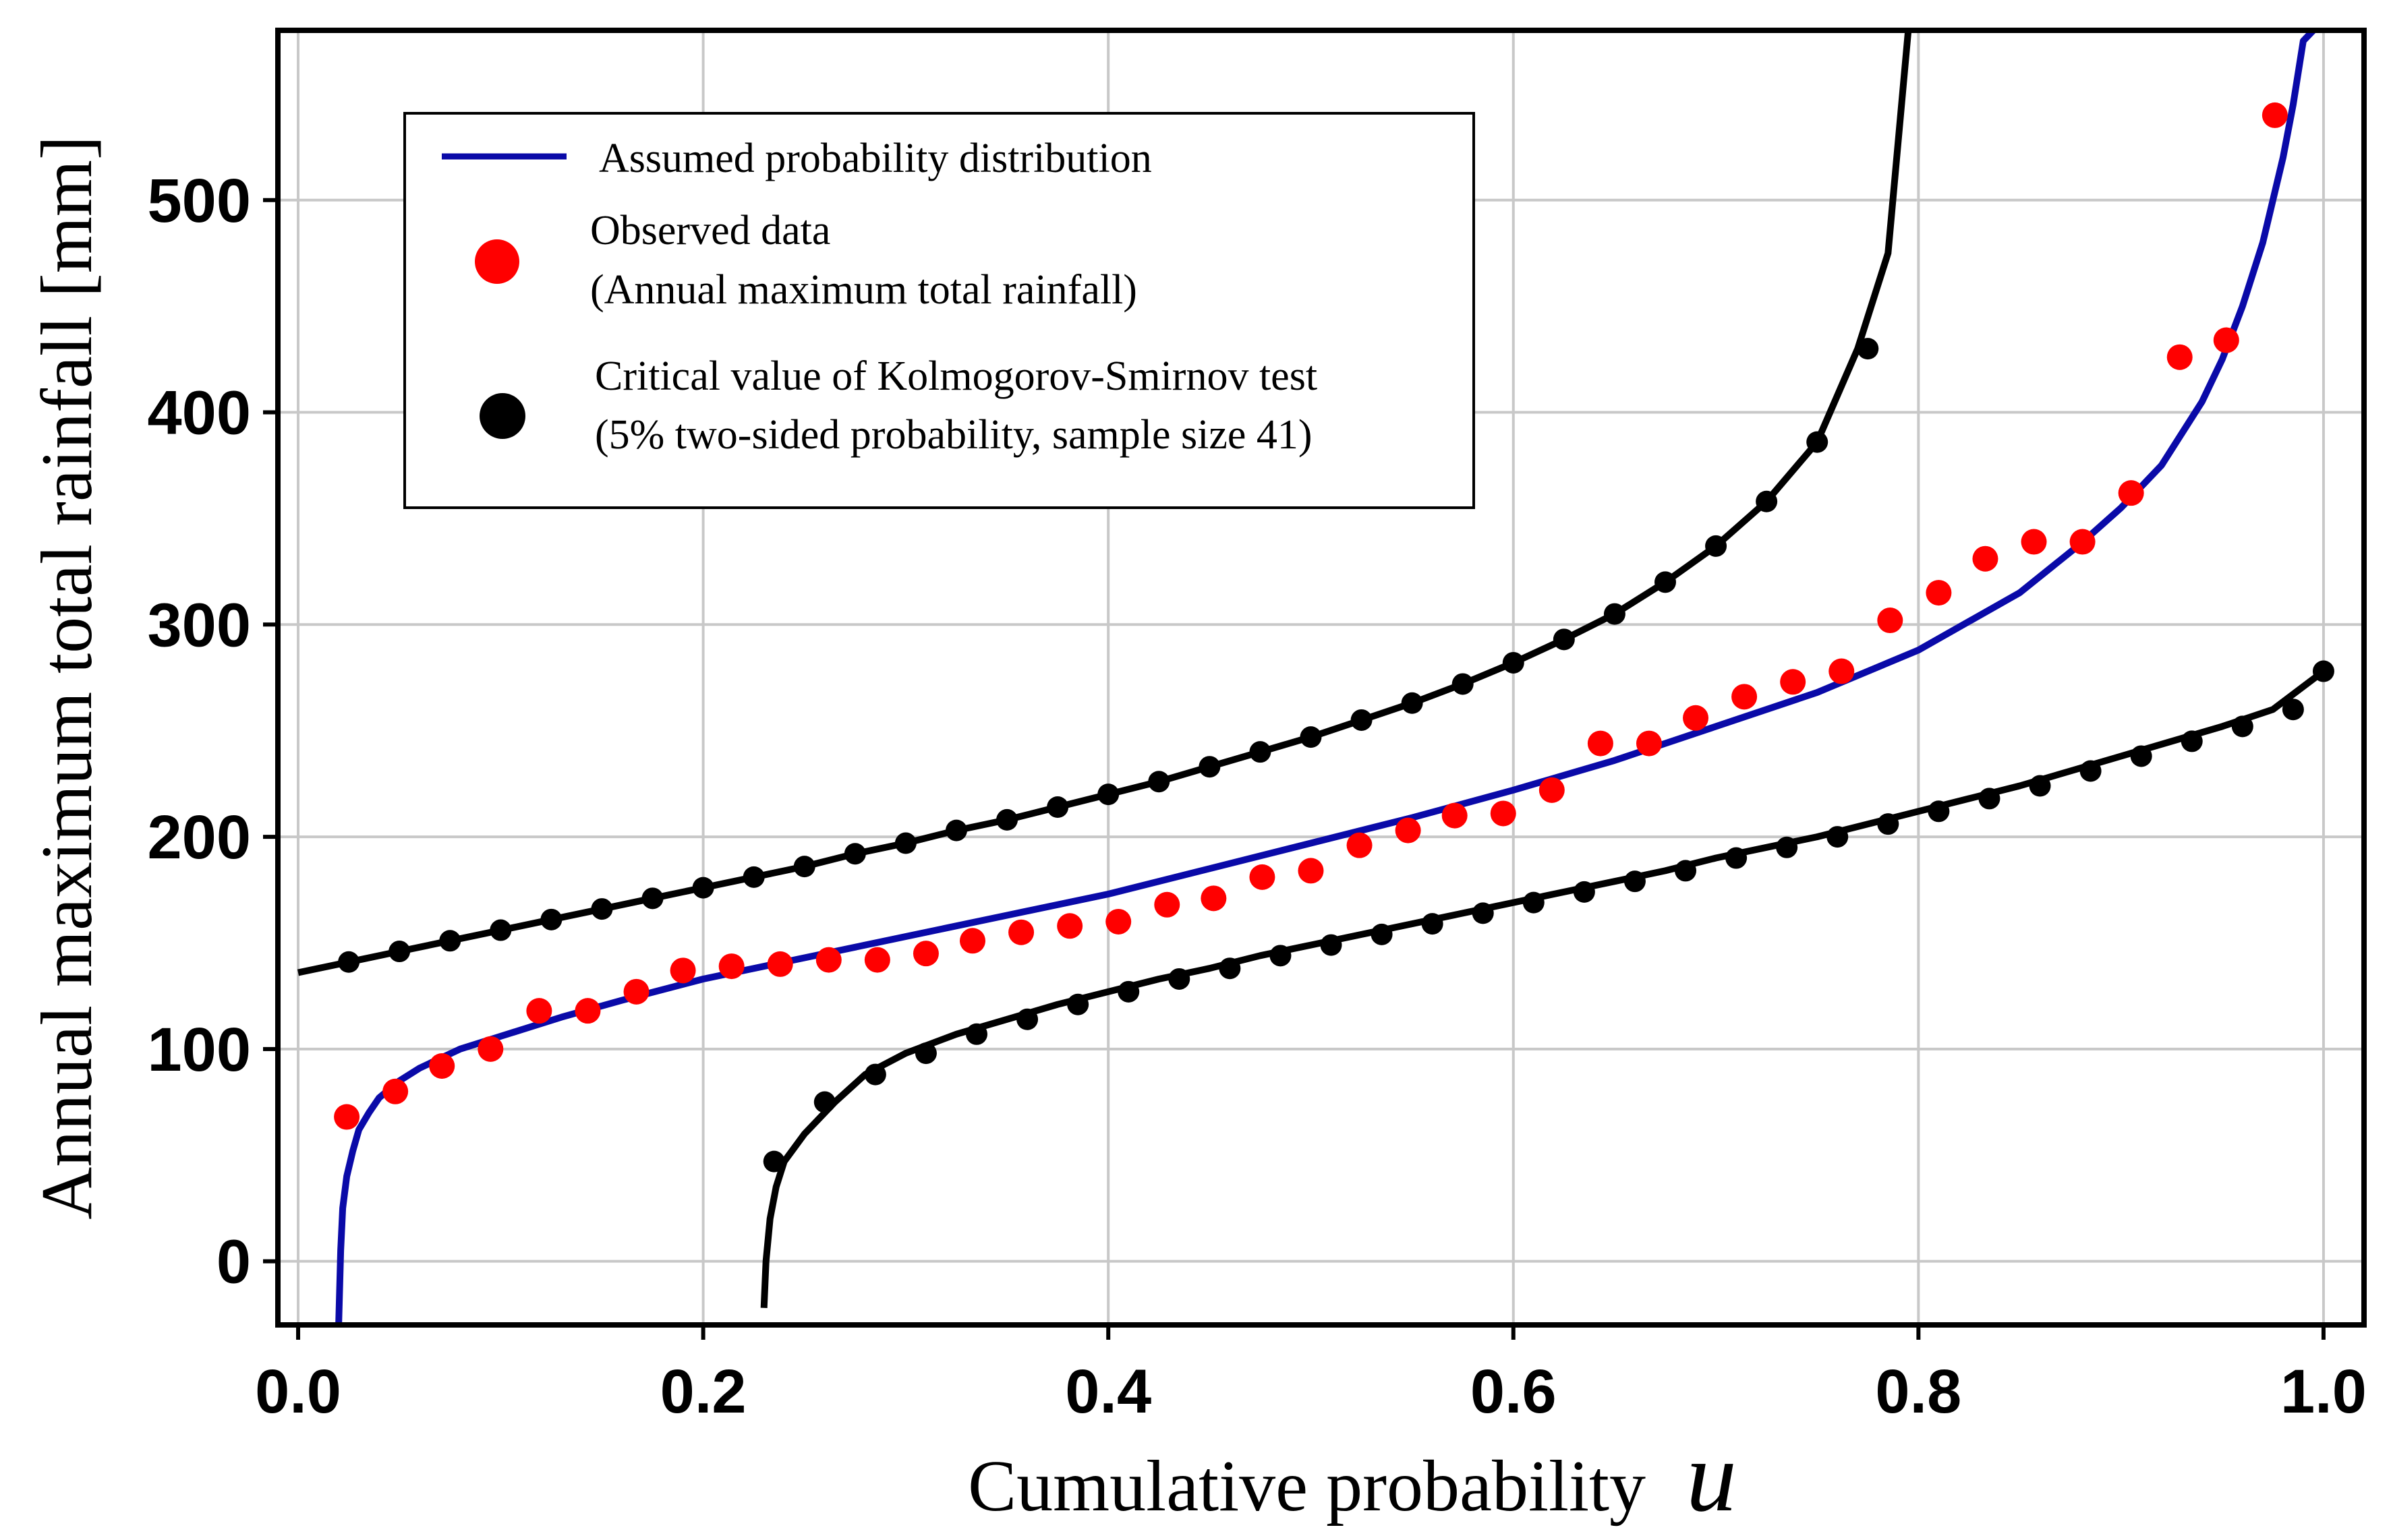 The image size is (2391, 1540). What do you see at coordinates (234, 1262) in the screenshot?
I see `y-tick-label-0: 0` at bounding box center [234, 1262].